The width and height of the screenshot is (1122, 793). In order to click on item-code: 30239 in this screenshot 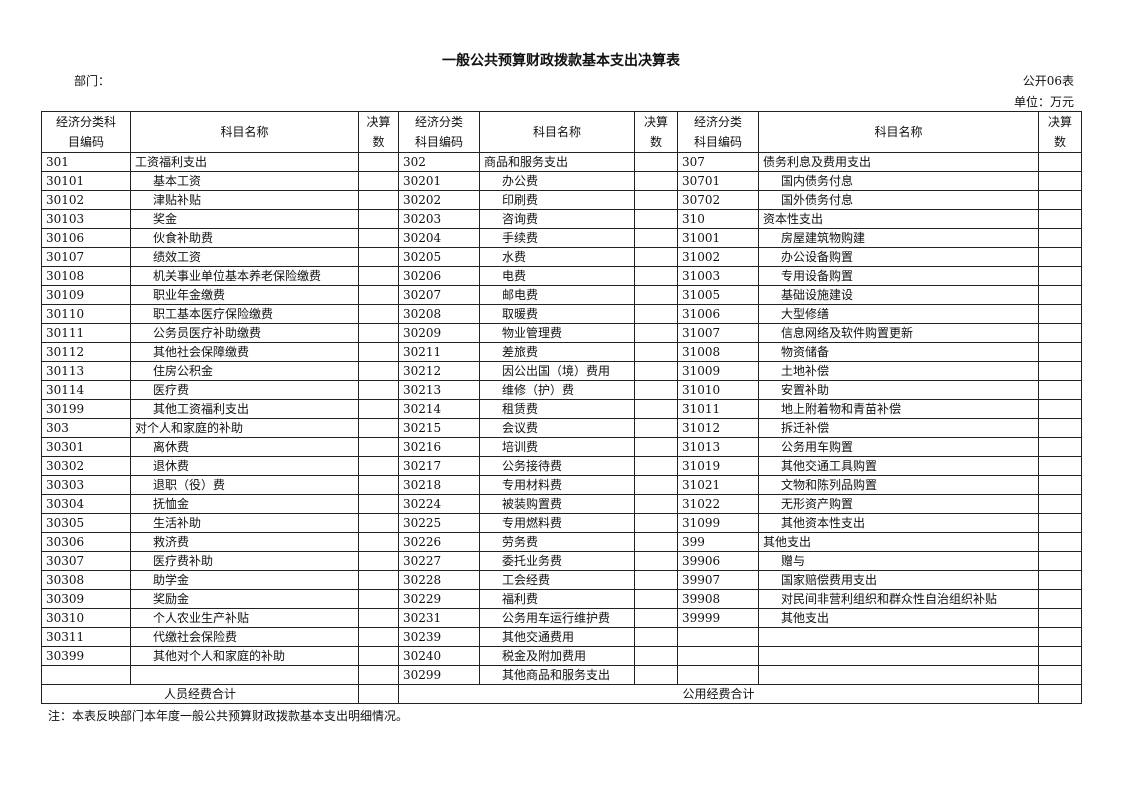, I will do `click(439, 637)`.